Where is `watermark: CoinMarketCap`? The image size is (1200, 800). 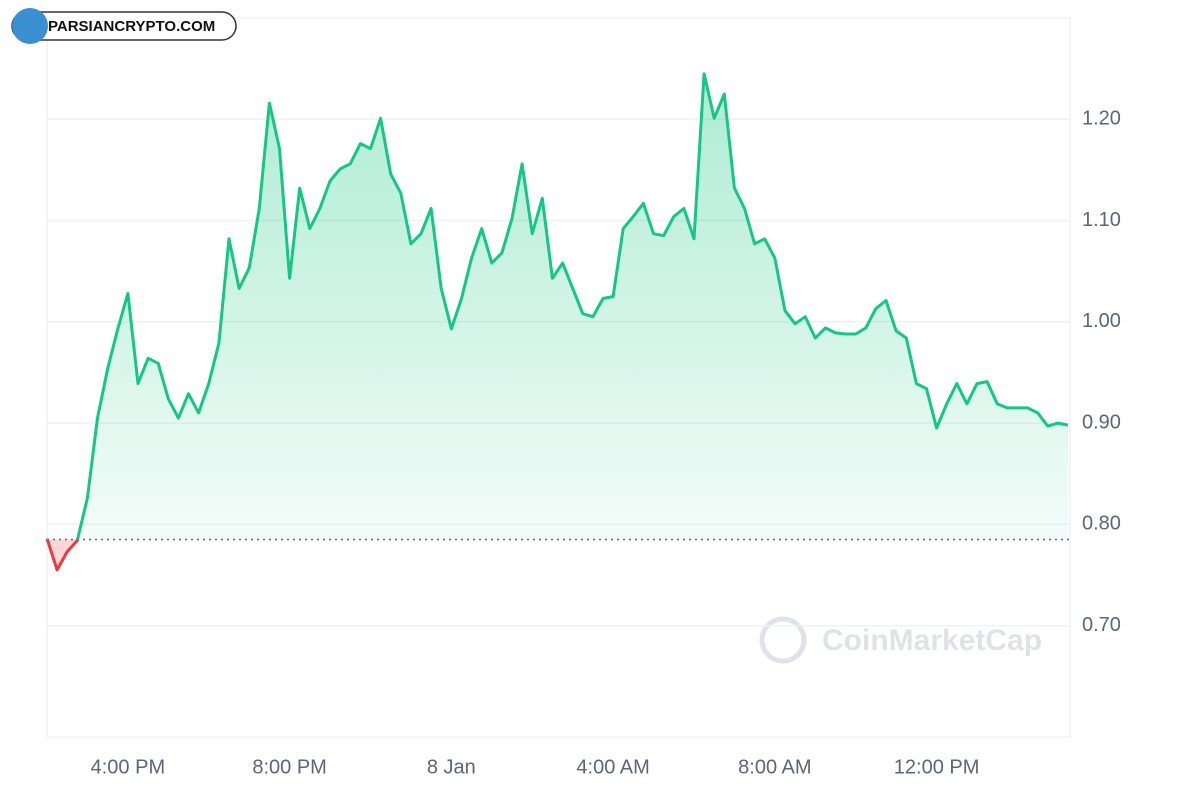 watermark: CoinMarketCap is located at coordinates (932, 640).